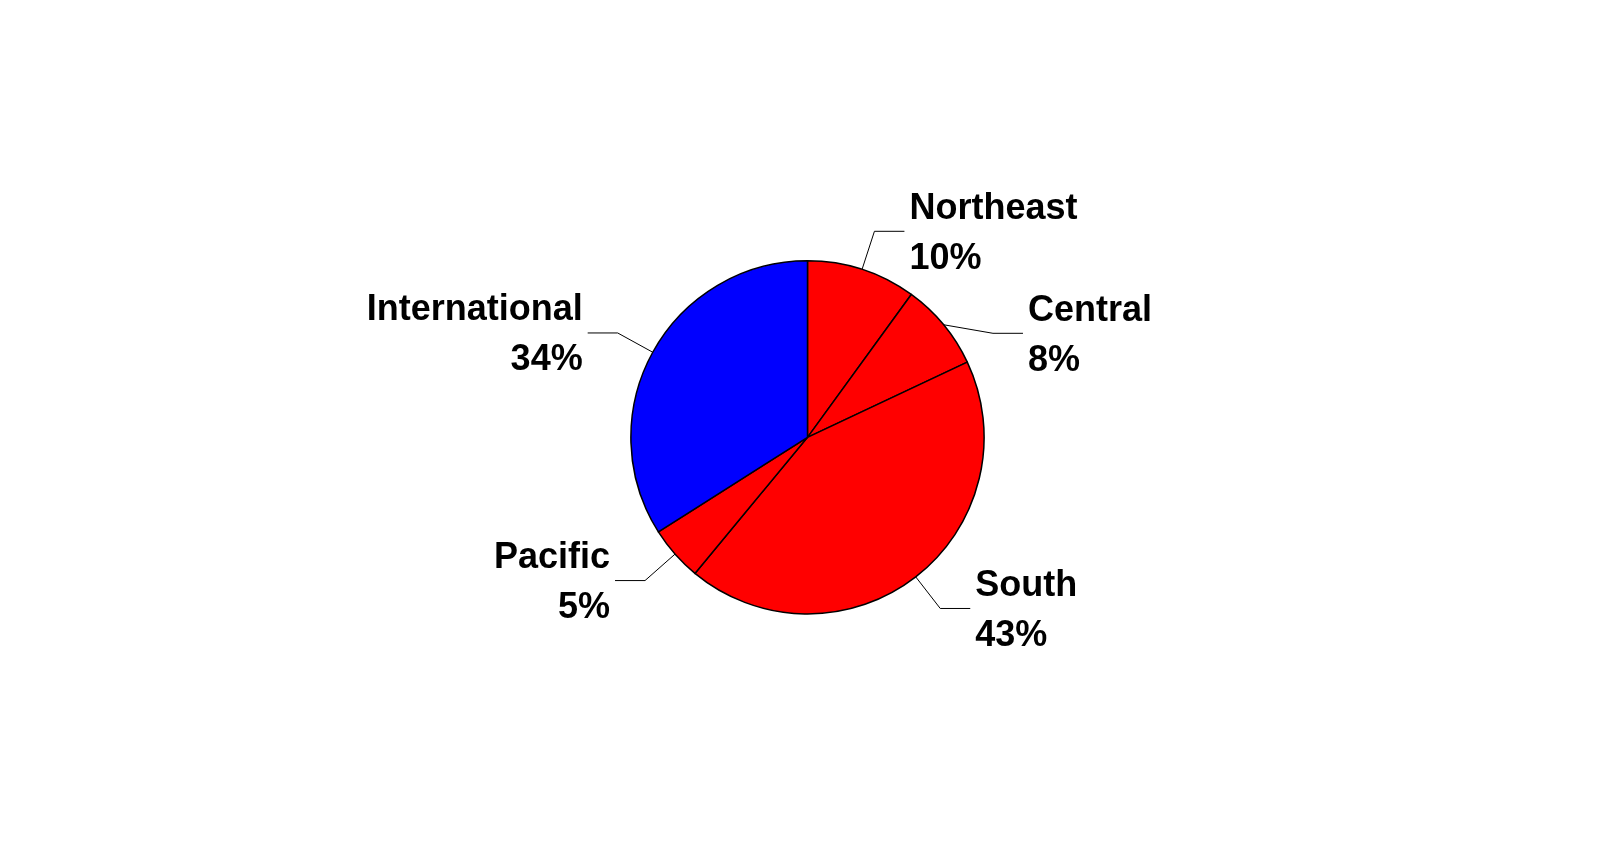 This screenshot has height=841, width=1615. I want to click on data-label: 5%, so click(584, 606).